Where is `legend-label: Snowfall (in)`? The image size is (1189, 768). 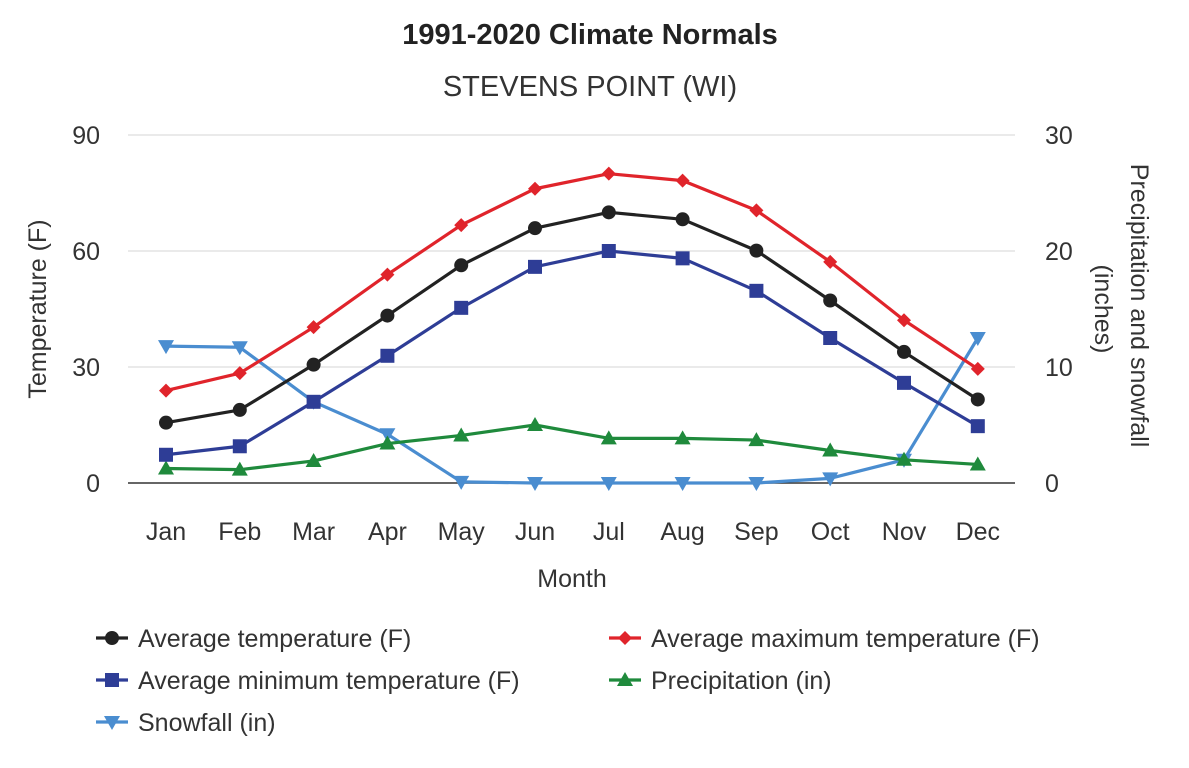 legend-label: Snowfall (in) is located at coordinates (207, 723).